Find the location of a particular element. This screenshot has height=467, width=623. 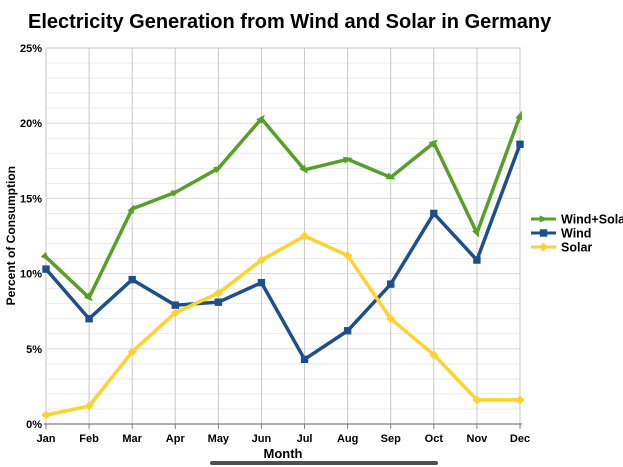

x-tick-label: Dec is located at coordinates (520, 439).